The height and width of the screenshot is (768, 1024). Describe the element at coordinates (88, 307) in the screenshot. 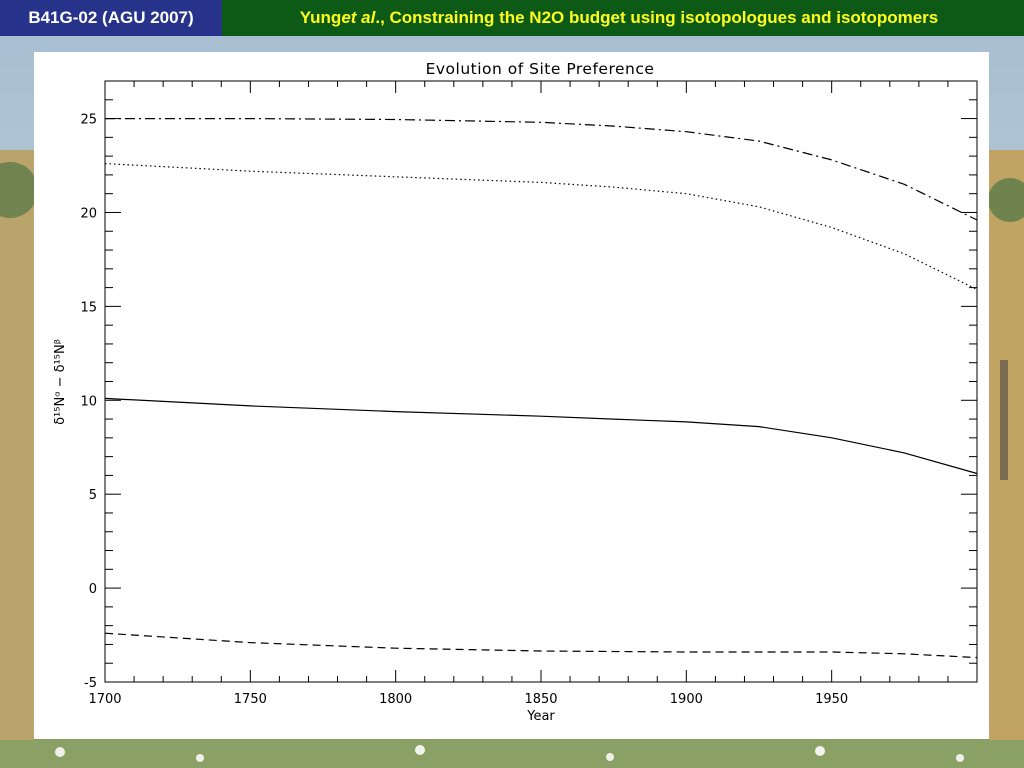

I see `y-tick-label: 15` at that location.